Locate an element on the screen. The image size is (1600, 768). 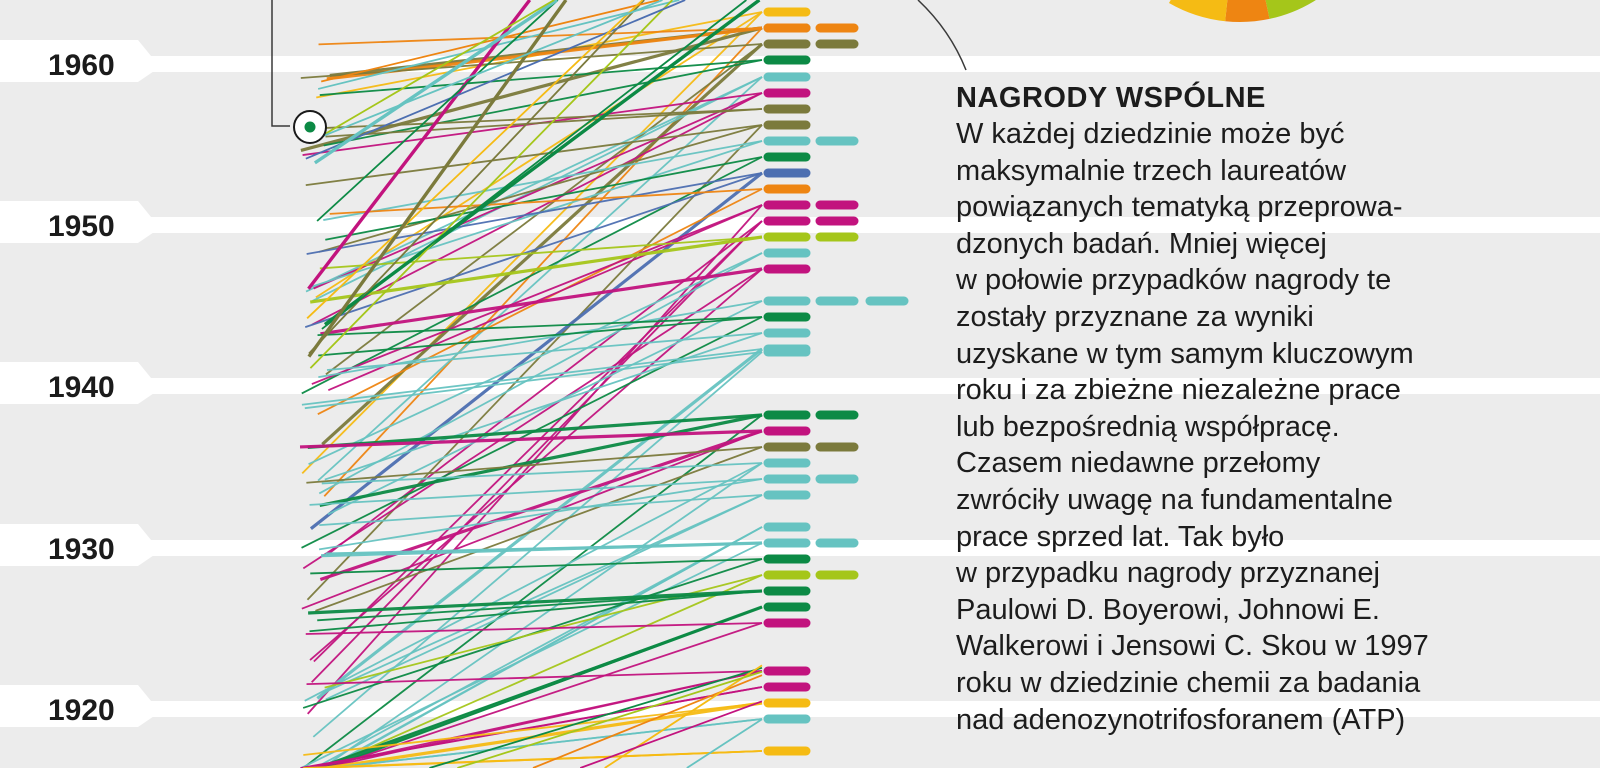
year-label: 1950 is located at coordinates (81, 226).